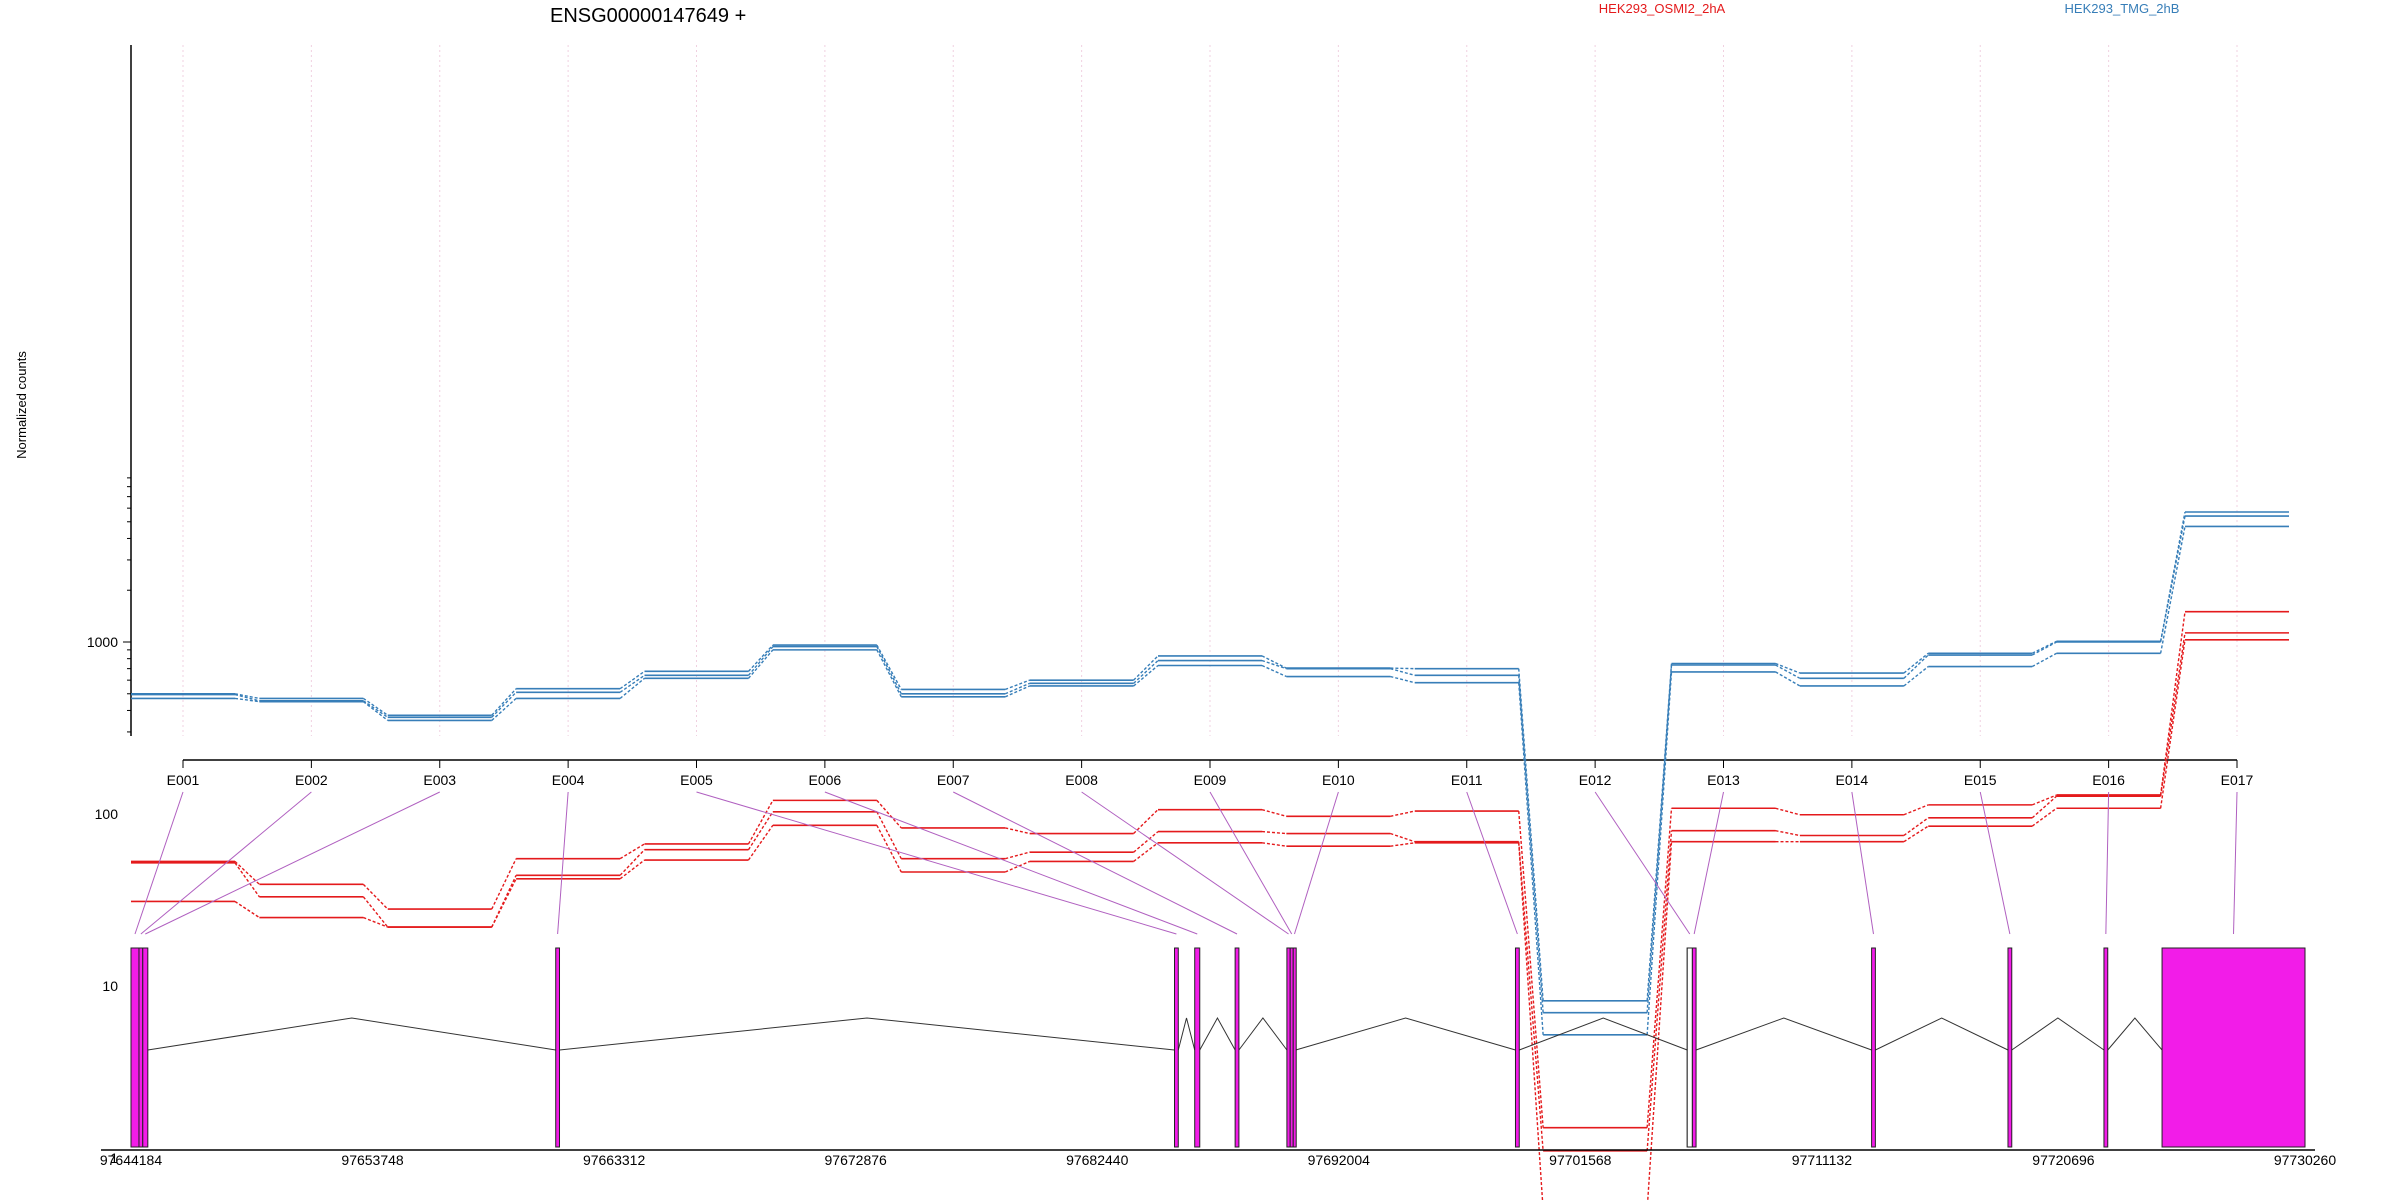 This screenshot has width=2400, height=1200. Describe the element at coordinates (372, 1160) in the screenshot. I see `coord-tick-label: 97653748` at that location.